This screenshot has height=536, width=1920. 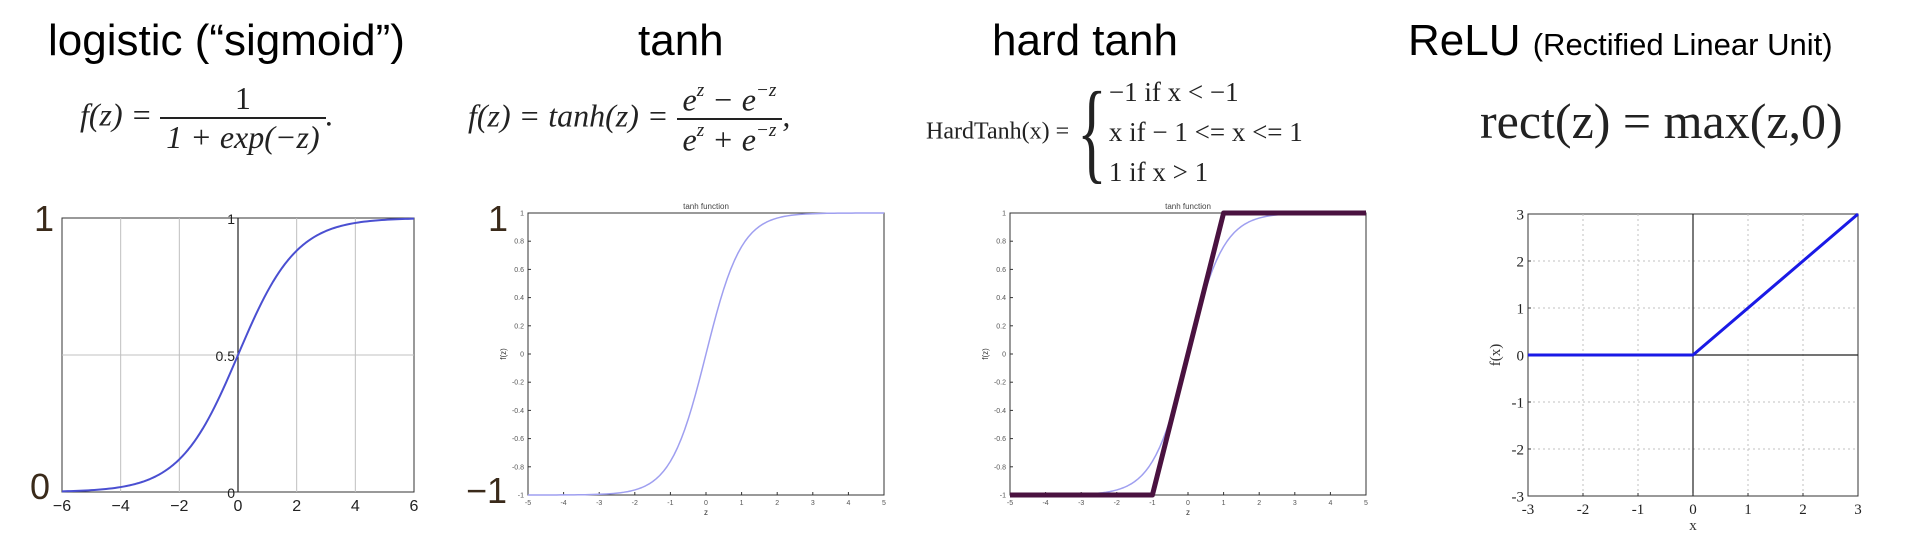 I want to click on relu-x-tick-label-3: 0, so click(x=1693, y=510).